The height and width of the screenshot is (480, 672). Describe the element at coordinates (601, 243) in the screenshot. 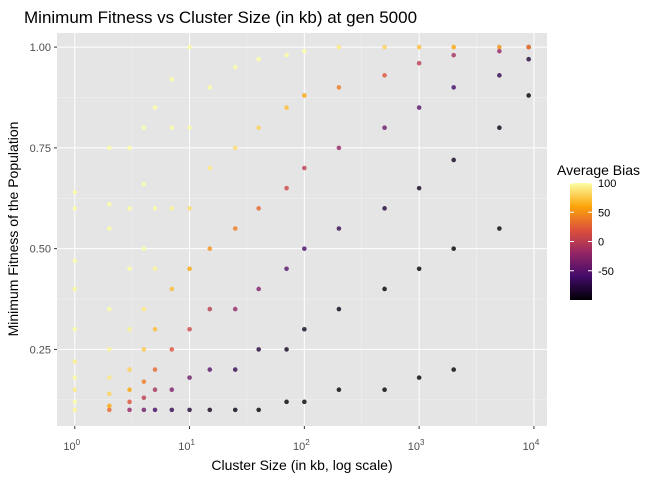

I see `colorbar-tick-label: 0` at that location.